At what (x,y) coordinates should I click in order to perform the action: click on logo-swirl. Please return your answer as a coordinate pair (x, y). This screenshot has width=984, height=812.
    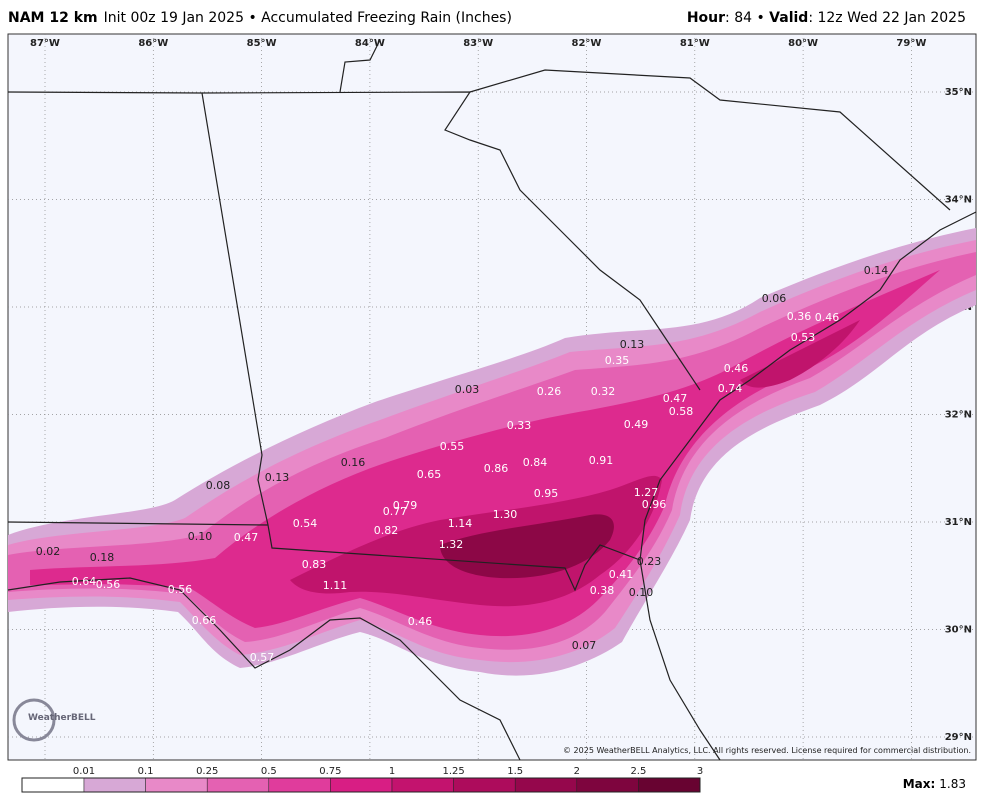
    Looking at the image, I should click on (34, 720).